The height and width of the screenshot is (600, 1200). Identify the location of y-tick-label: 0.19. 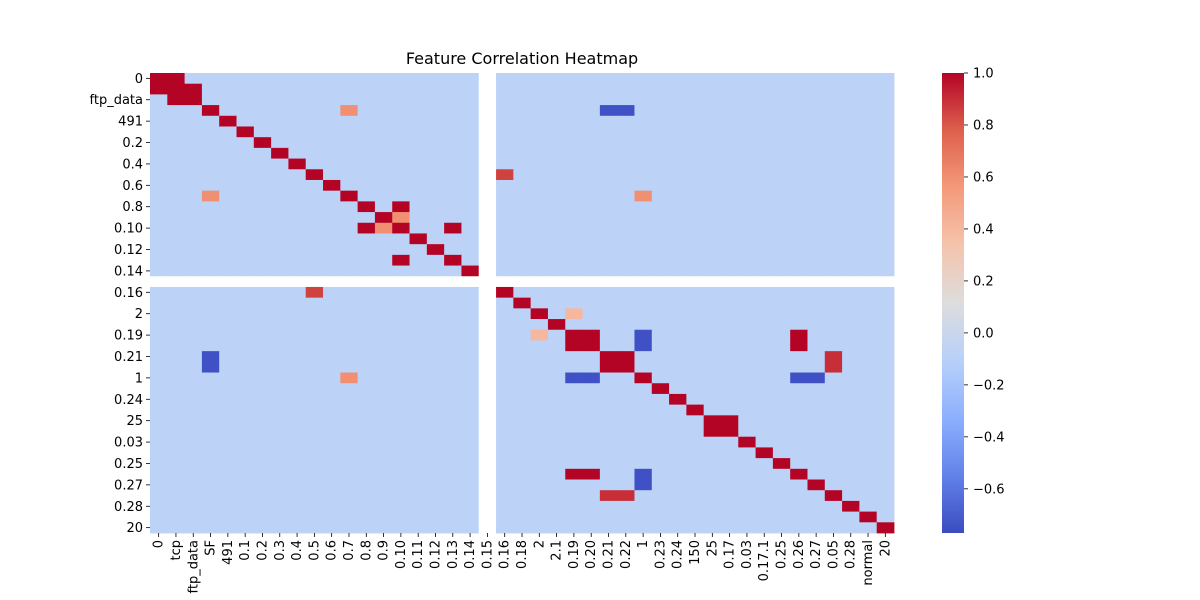
(128, 336).